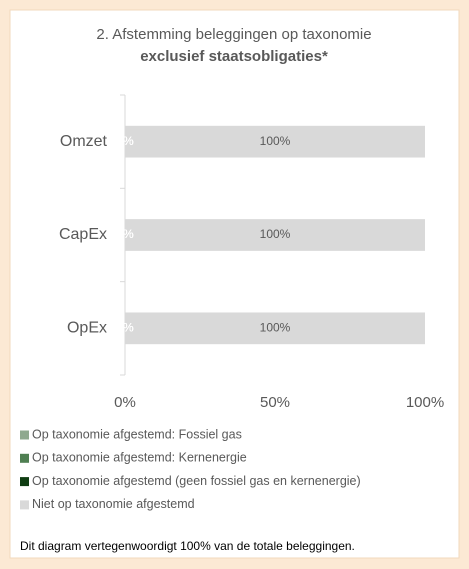 The height and width of the screenshot is (569, 469). What do you see at coordinates (137, 434) in the screenshot?
I see `legend-label: Op taxonomie afgestemd: Fossiel gas` at bounding box center [137, 434].